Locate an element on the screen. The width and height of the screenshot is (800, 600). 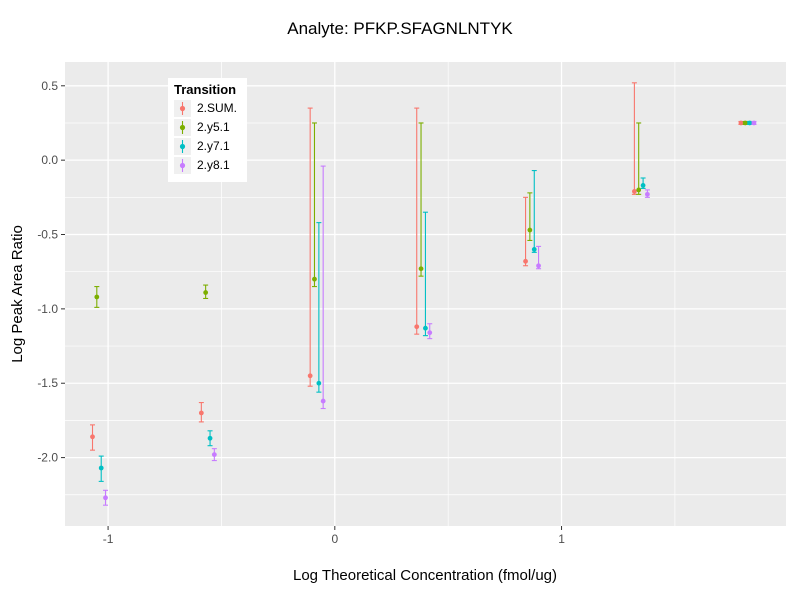
legend: Transition 2.SUM. 2.y5.1 2.y7.1 2.y8.1 is located at coordinates (208, 130).